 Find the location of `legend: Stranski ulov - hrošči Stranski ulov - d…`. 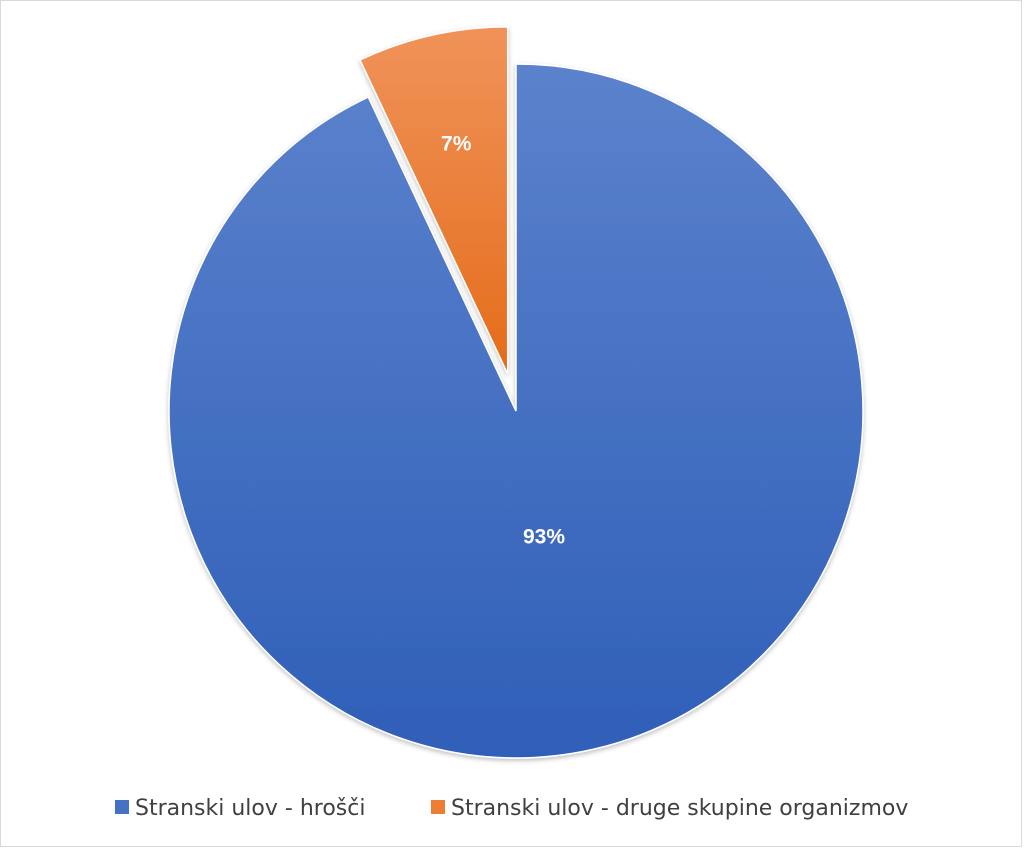

legend: Stranski ulov - hrošči Stranski ulov - d… is located at coordinates (511, 808).